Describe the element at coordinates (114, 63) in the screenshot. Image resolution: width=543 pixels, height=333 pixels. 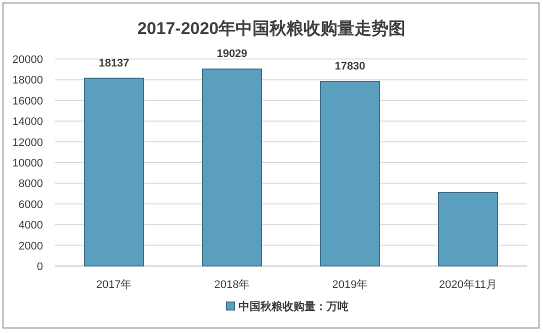
I see `data-label: 18137` at that location.